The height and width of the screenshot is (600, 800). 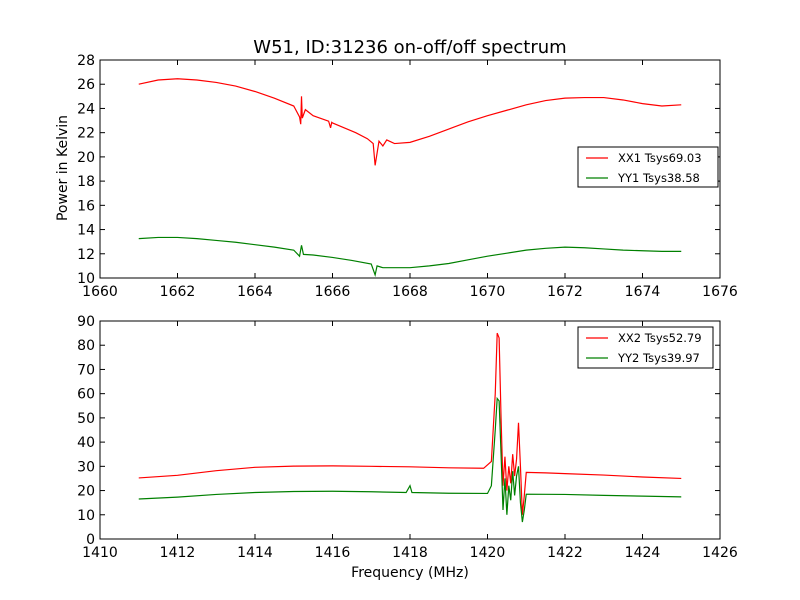 What do you see at coordinates (660, 338) in the screenshot?
I see `legend-entry: XX2 Tsys52.79` at bounding box center [660, 338].